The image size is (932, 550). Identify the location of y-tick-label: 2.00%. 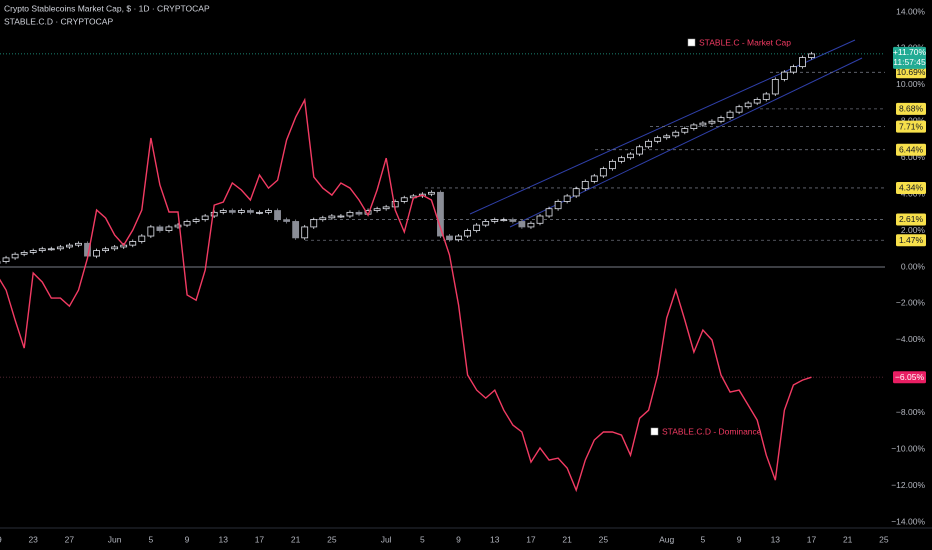
(913, 230).